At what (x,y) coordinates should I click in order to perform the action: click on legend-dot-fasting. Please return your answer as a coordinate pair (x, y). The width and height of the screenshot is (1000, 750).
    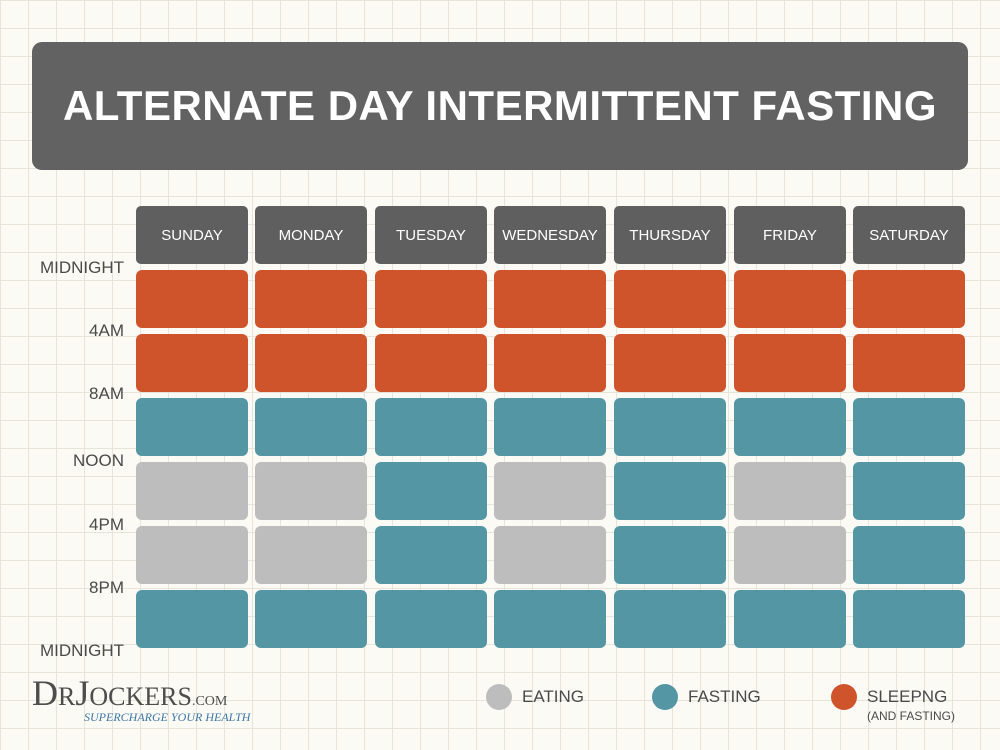
    Looking at the image, I should click on (665, 697).